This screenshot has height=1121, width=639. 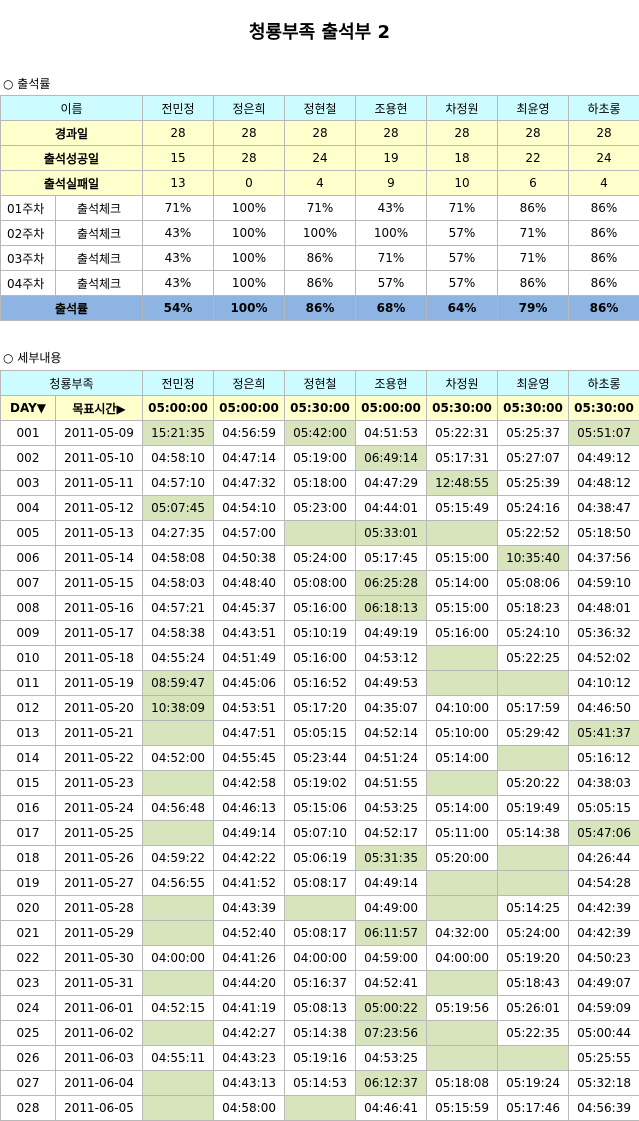 I want to click on cell: 05:22:52, so click(x=533, y=533).